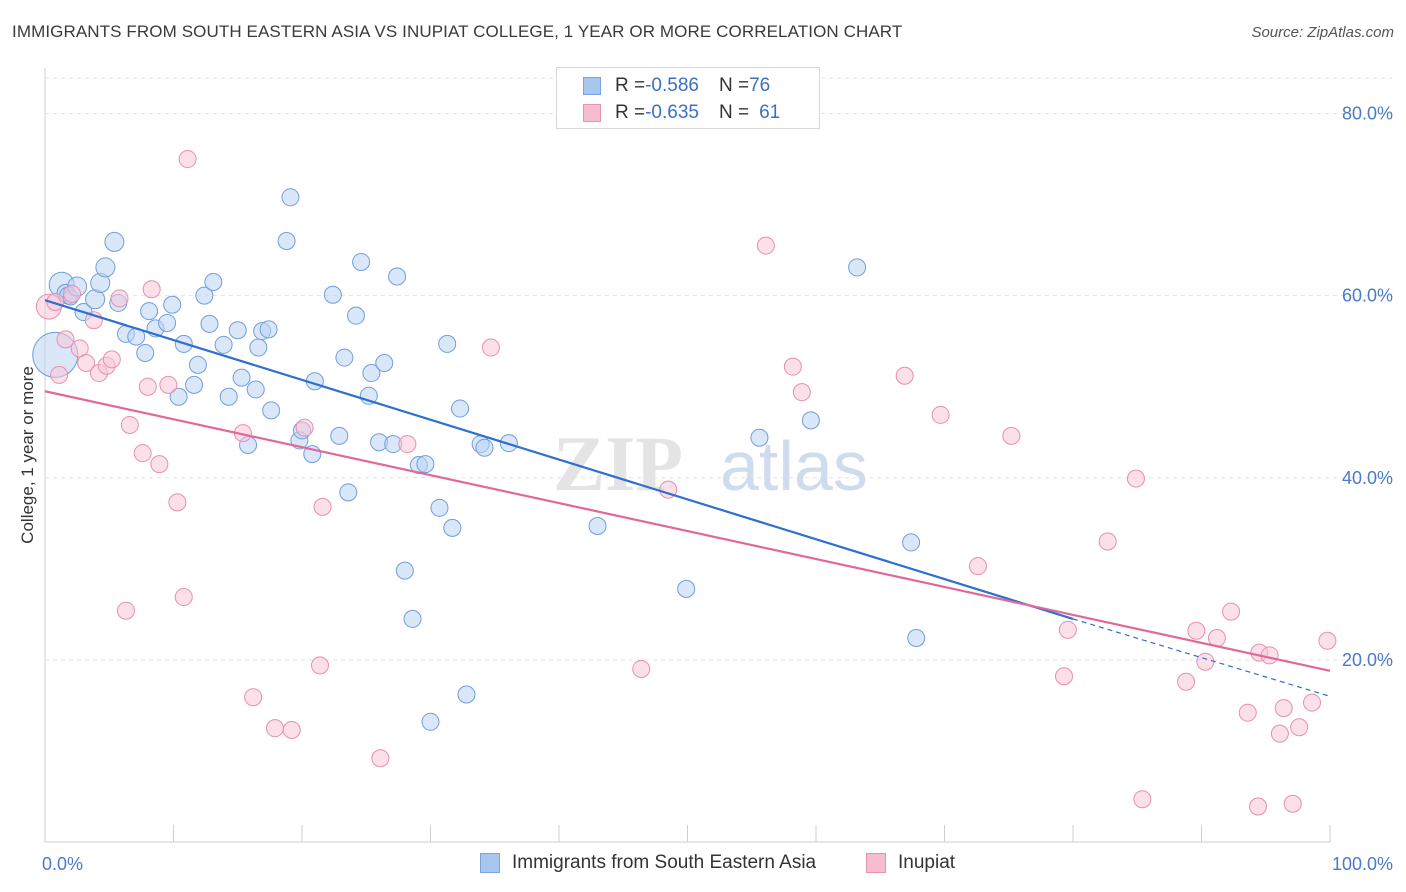  I want to click on y-tick-label: 60.0%, so click(1367, 296).